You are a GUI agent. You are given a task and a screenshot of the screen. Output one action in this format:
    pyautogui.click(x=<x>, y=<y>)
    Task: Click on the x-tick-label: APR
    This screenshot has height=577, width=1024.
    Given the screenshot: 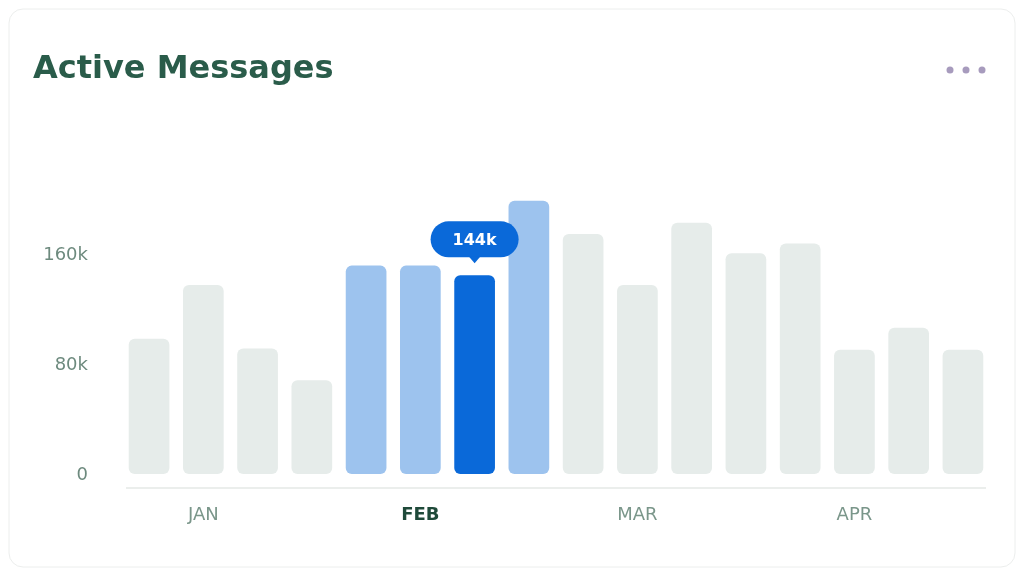 What is the action you would take?
    pyautogui.click(x=854, y=513)
    